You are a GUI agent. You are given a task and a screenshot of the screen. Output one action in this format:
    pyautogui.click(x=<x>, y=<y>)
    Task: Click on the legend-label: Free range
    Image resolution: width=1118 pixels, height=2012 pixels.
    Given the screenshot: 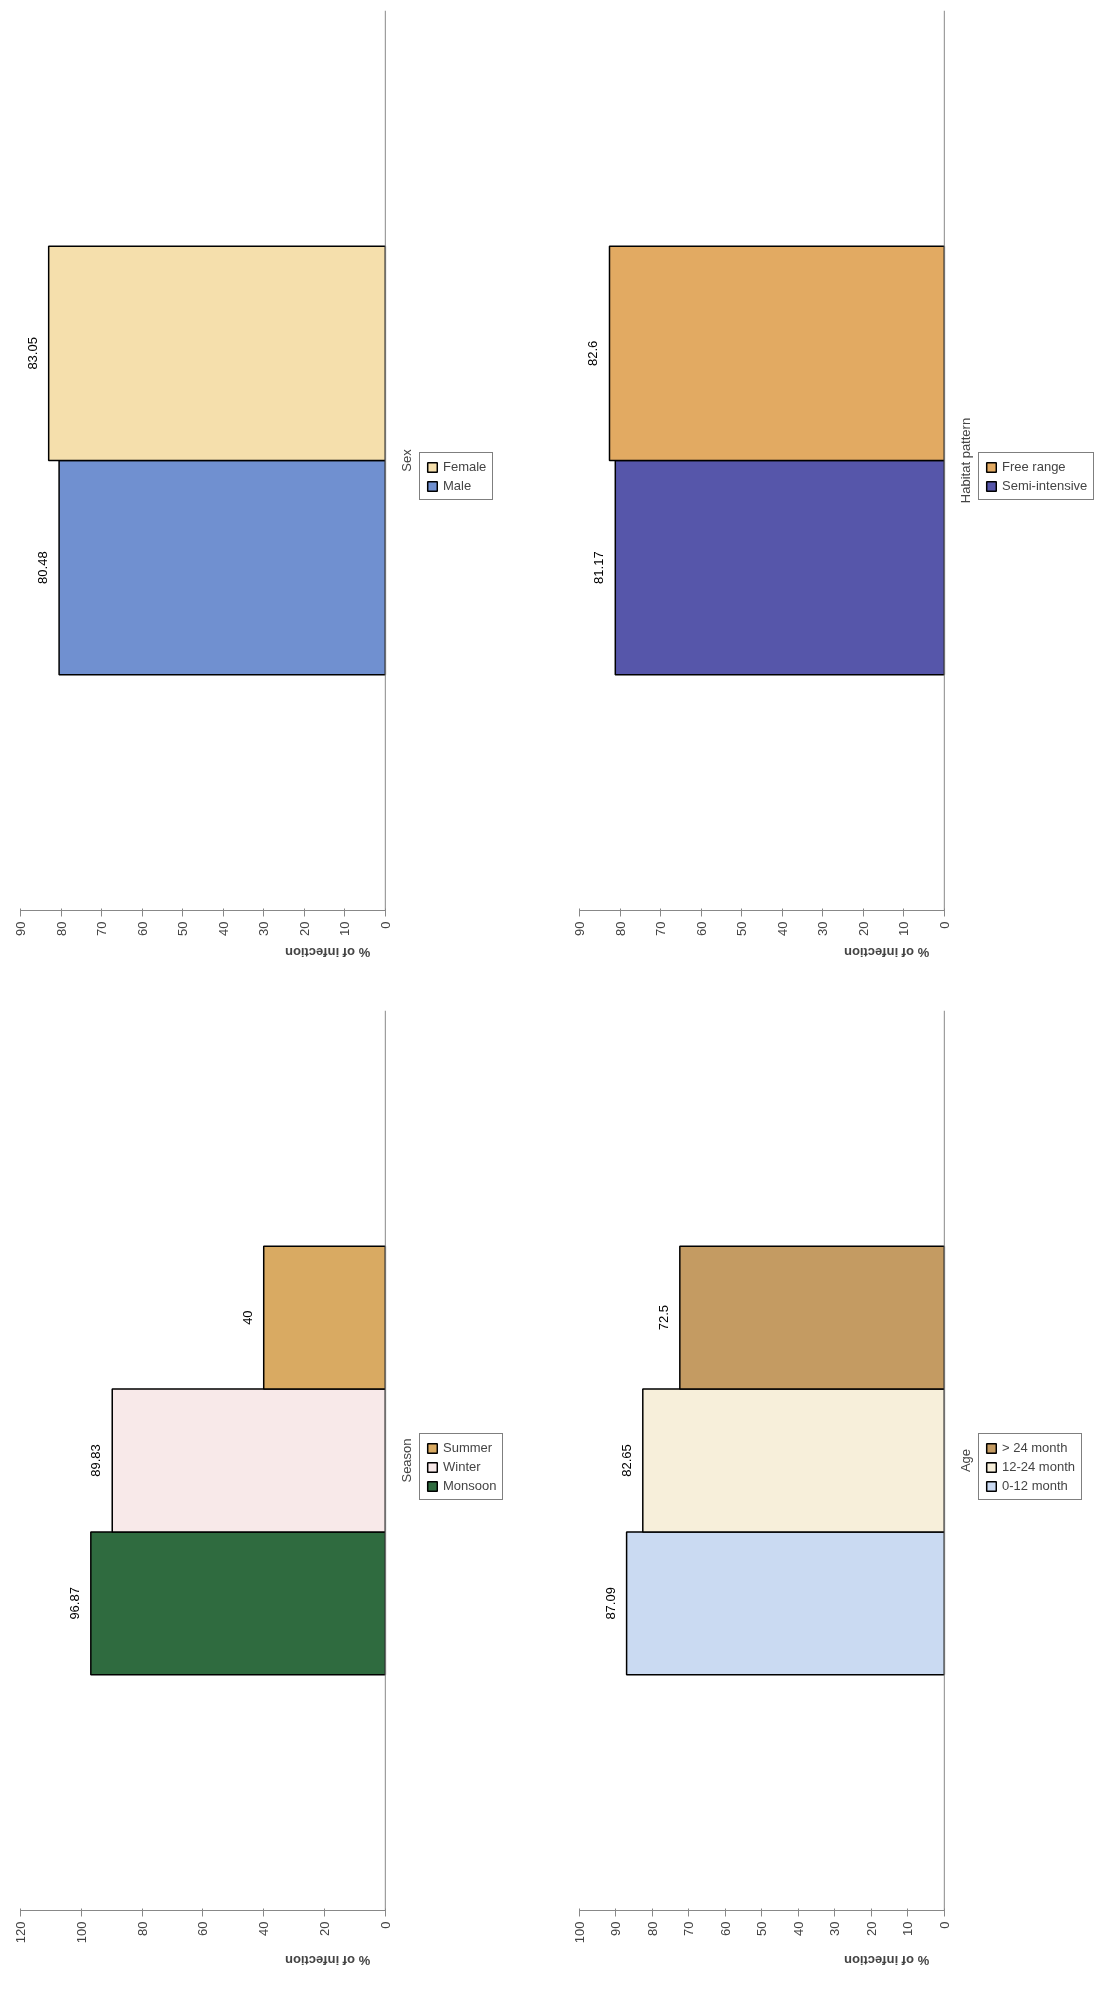 What is the action you would take?
    pyautogui.click(x=1034, y=466)
    